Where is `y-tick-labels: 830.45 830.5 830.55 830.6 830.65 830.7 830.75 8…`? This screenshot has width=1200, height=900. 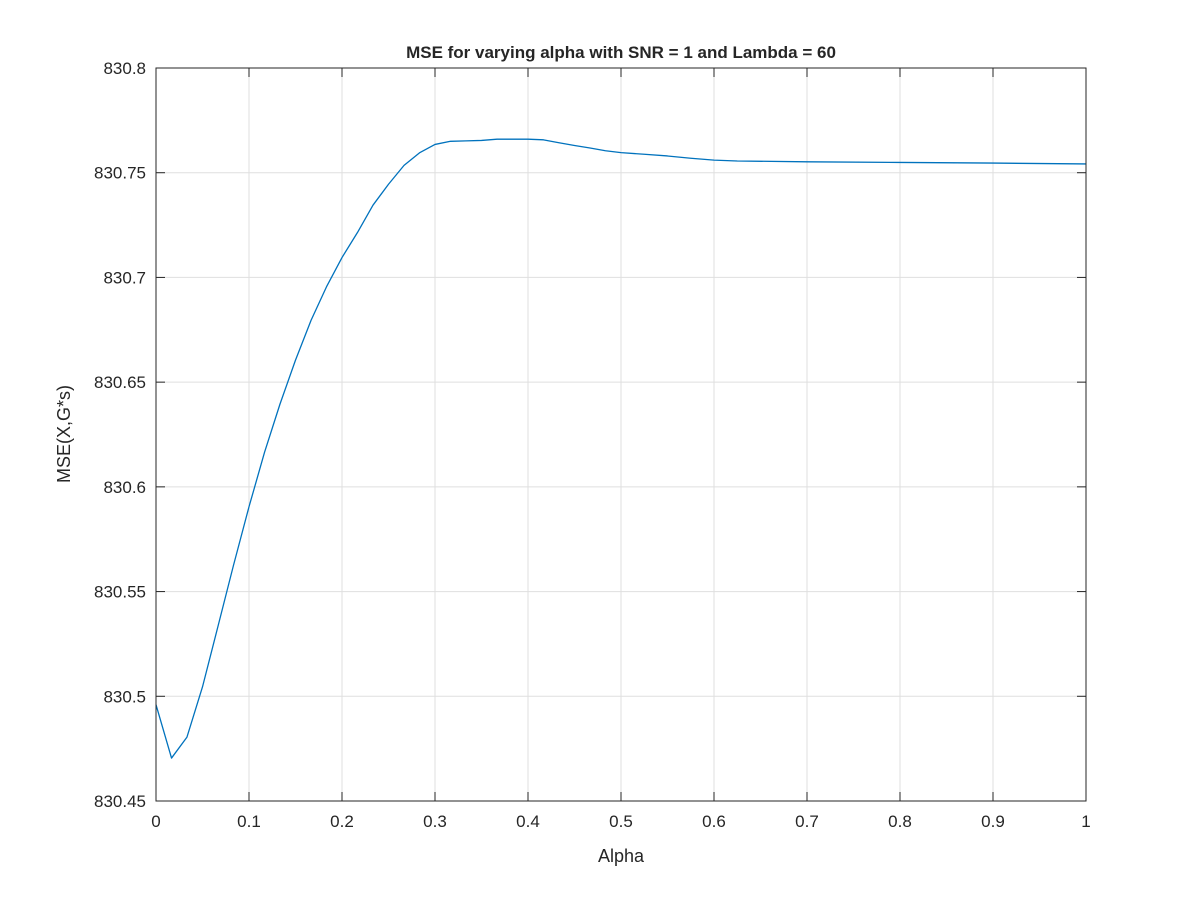
y-tick-labels: 830.45 830.5 830.55 830.6 830.65 830.7 830.75 8… is located at coordinates (120, 435).